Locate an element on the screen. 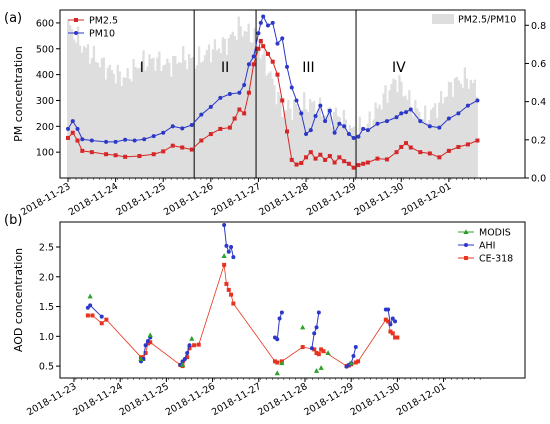 The height and width of the screenshot is (424, 550). y-tick-label: 1.5 is located at coordinates (46, 307).